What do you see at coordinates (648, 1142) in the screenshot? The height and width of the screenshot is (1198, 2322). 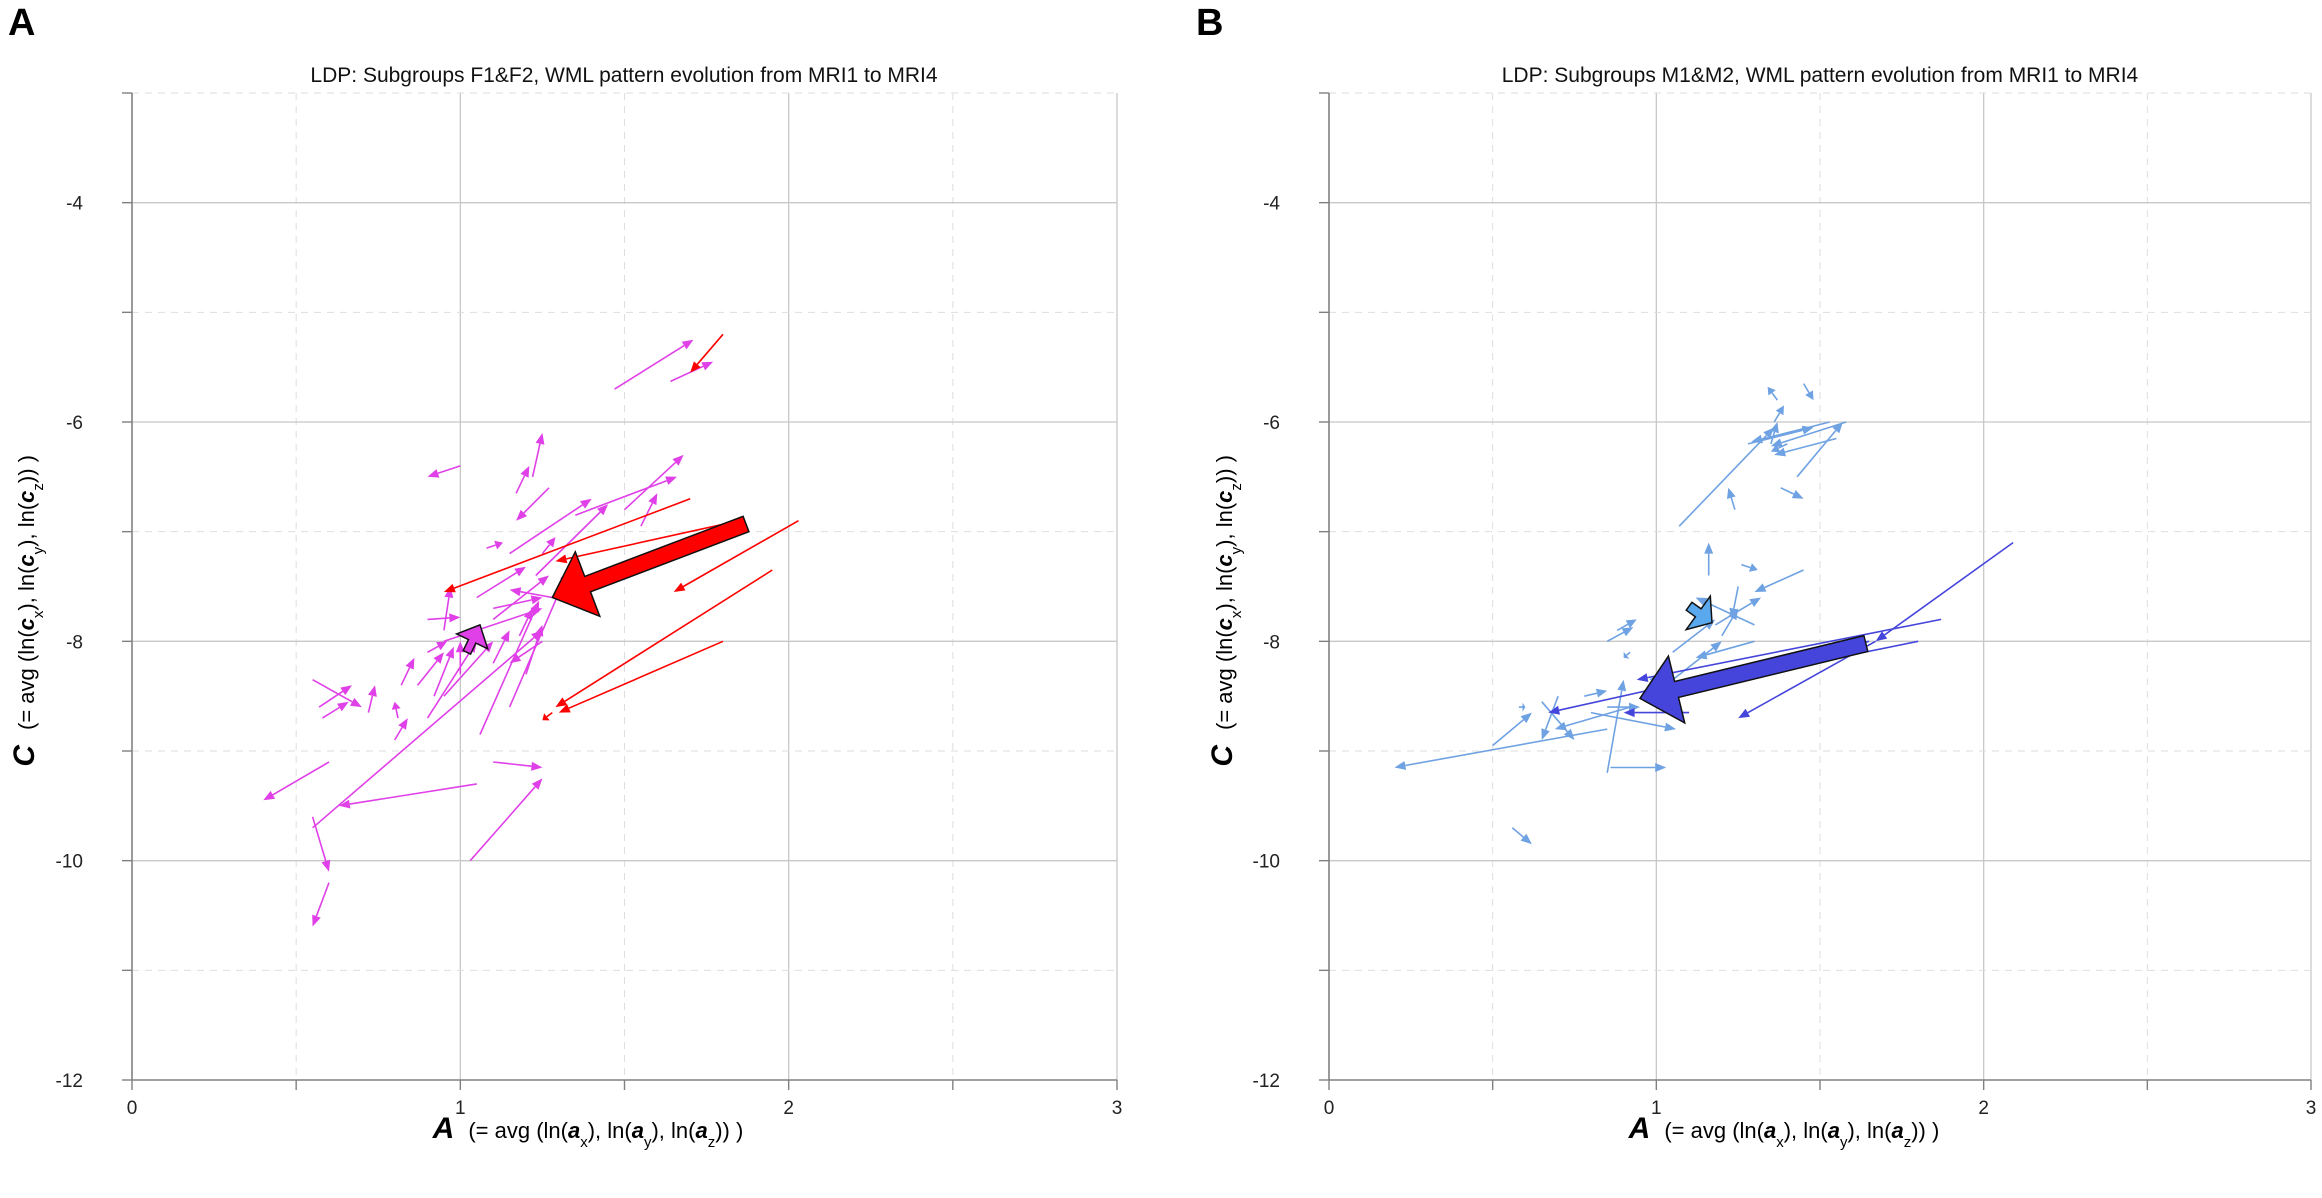 I see `axis-label-subscript: y` at bounding box center [648, 1142].